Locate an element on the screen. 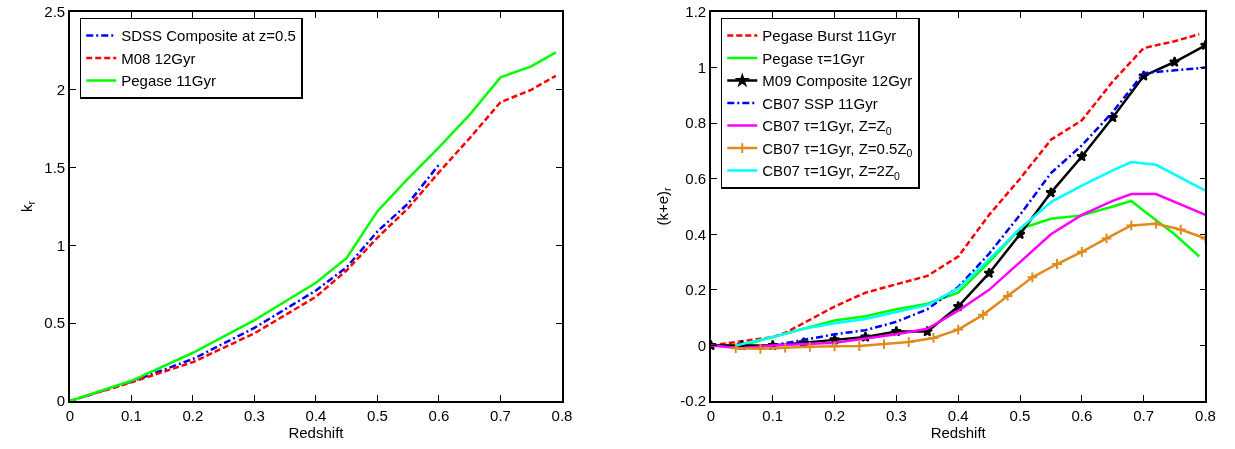 The height and width of the screenshot is (449, 1235). y-tick-label: 0.2 is located at coordinates (696, 290).